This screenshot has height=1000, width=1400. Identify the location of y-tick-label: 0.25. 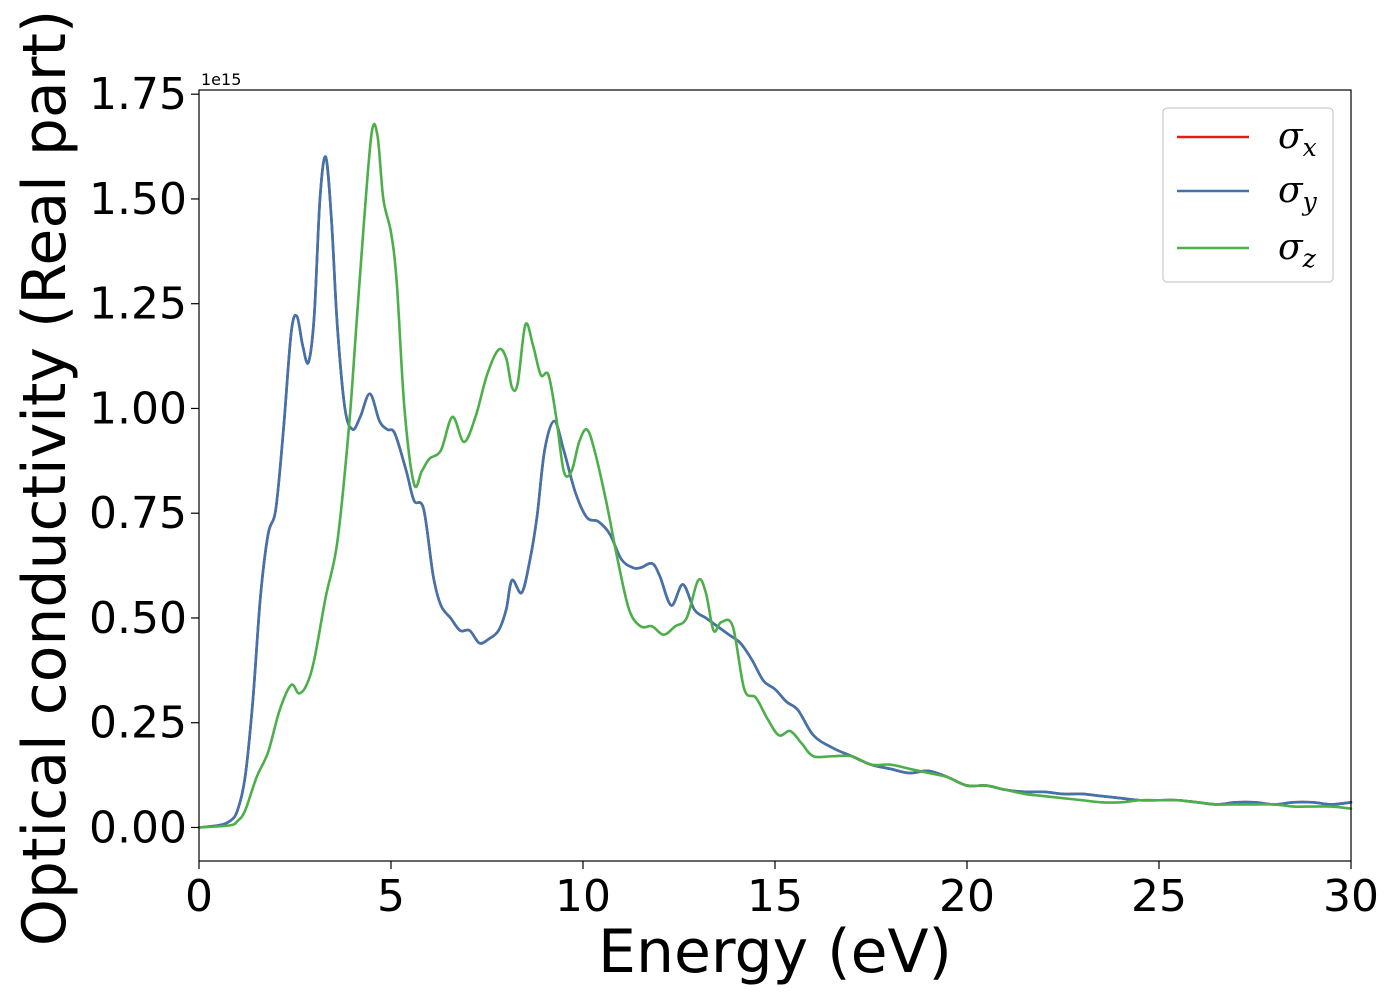
(138, 723).